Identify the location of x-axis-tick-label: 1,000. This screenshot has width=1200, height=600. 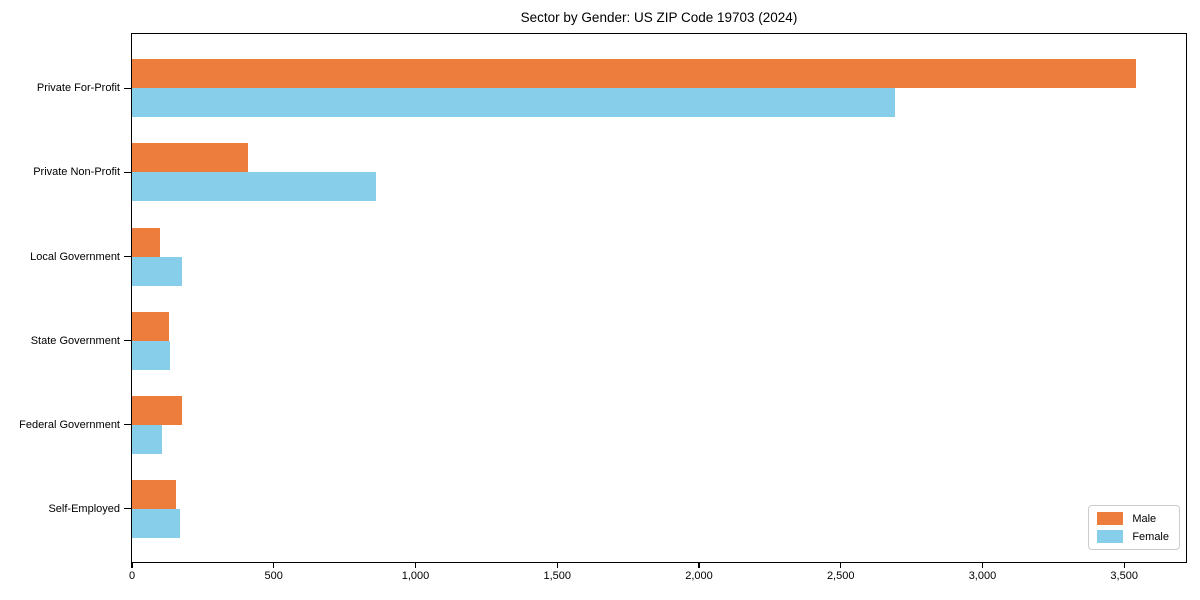
(415, 576).